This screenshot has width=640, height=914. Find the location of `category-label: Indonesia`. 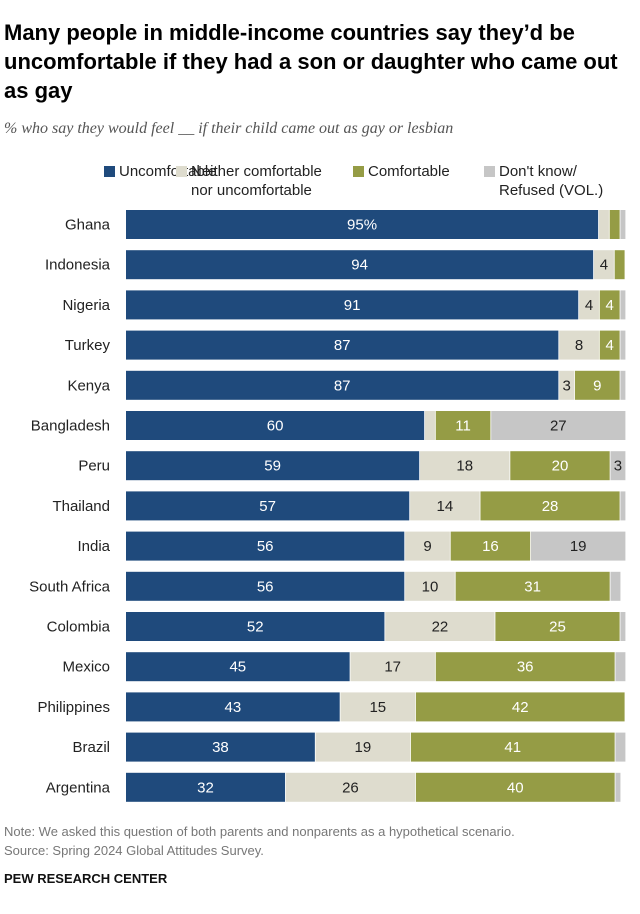

category-label: Indonesia is located at coordinates (78, 265).